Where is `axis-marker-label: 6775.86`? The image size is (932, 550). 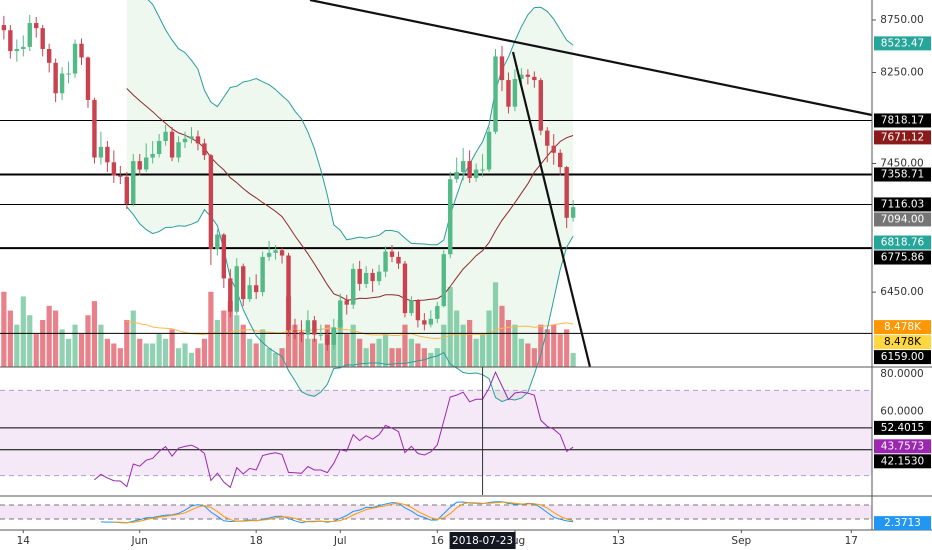 axis-marker-label: 6775.86 is located at coordinates (903, 258).